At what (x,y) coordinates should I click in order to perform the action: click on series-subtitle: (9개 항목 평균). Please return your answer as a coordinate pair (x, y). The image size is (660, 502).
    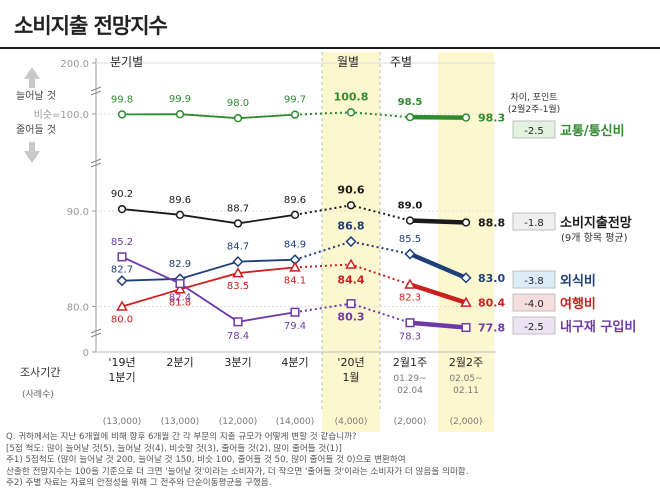
    Looking at the image, I should click on (594, 238).